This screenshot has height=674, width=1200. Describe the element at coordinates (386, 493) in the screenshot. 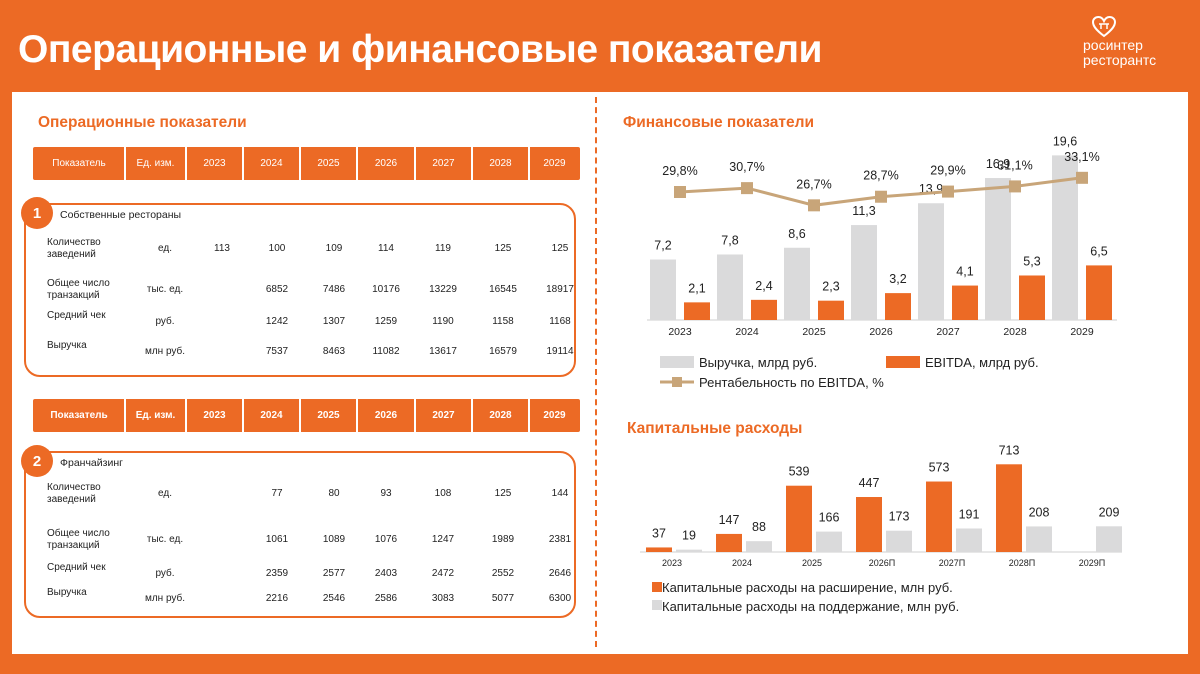

I see `table-cell-value: 93` at that location.